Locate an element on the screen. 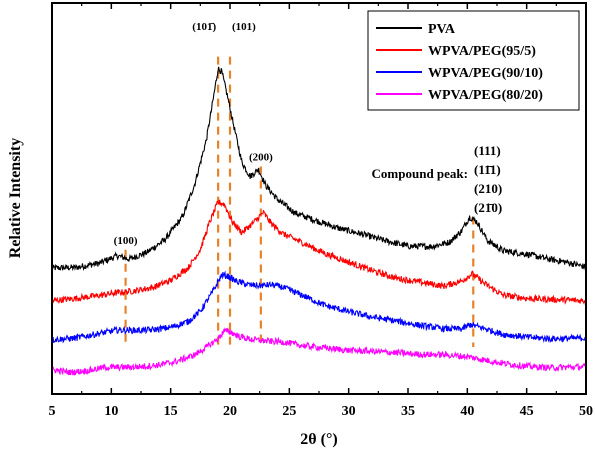 Image resolution: width=596 pixels, height=453 pixels. peak-label: (101) is located at coordinates (244, 27).